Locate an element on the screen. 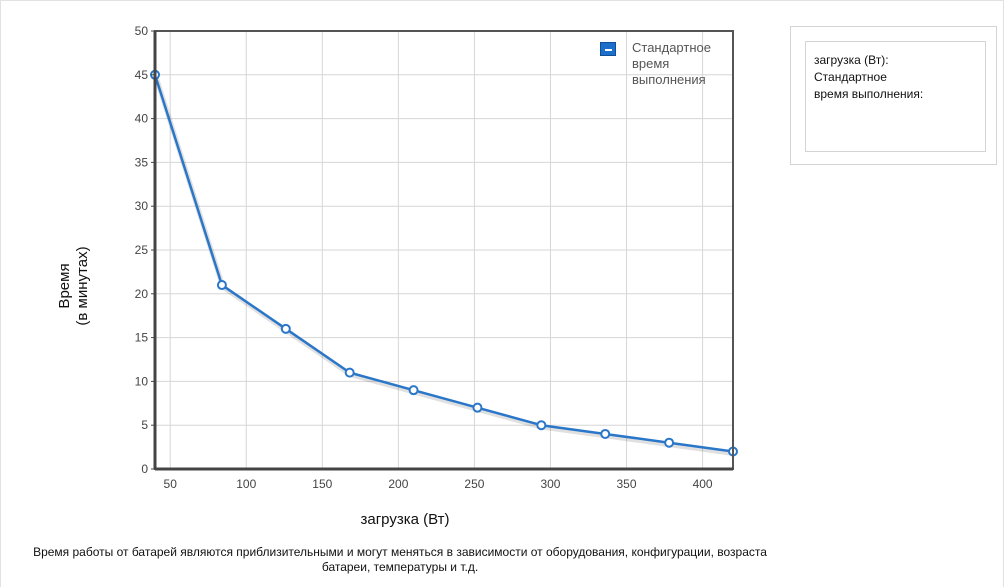  y-tick-label: 15 is located at coordinates (142, 338).